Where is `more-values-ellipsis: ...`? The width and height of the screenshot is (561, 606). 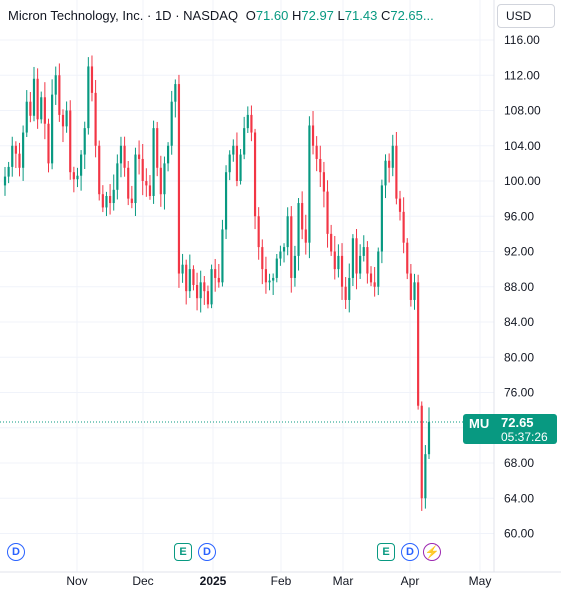
more-values-ellipsis: ... is located at coordinates (428, 15).